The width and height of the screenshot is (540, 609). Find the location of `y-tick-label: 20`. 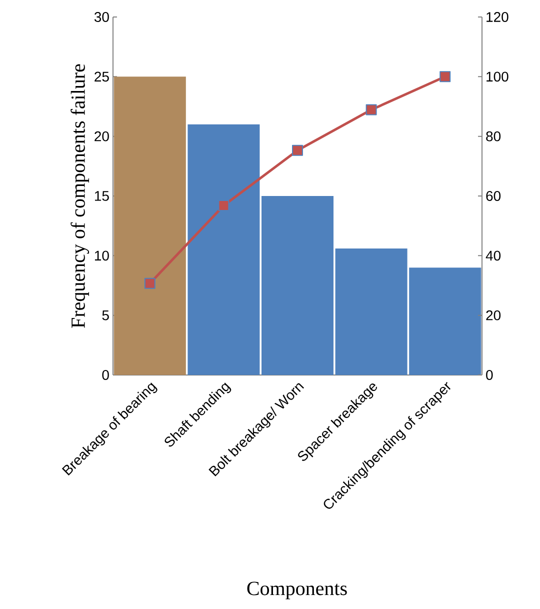

y-tick-label: 20 is located at coordinates (101, 136).